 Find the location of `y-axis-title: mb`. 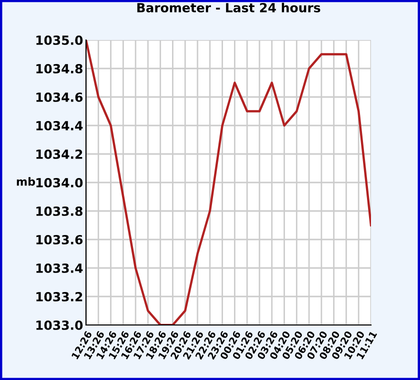

y-axis-title: mb is located at coordinates (26, 181).